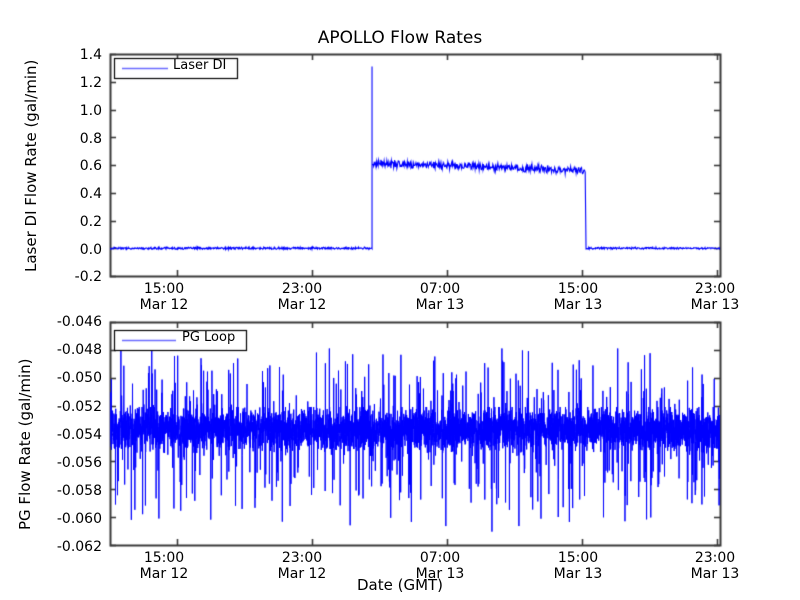 The height and width of the screenshot is (600, 800). I want to click on y-tick-bottom--0.052: -0.052, so click(79, 407).